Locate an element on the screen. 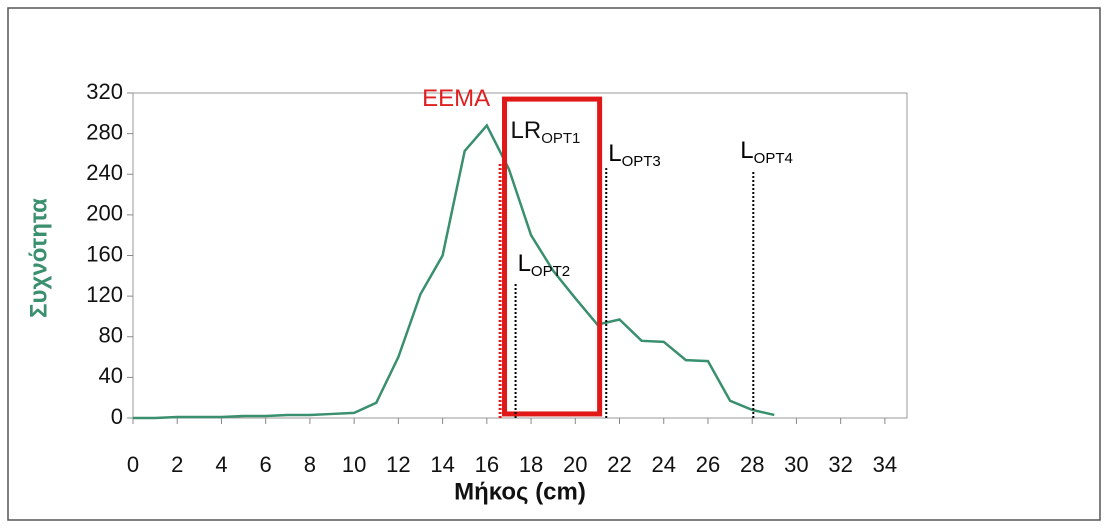 This screenshot has width=1108, height=529. annotation-label: LROPT1 is located at coordinates (546, 132).